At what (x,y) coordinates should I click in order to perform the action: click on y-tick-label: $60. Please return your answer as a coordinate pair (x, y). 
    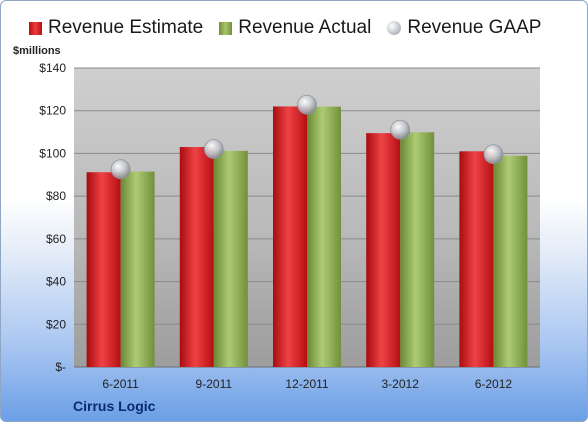
    Looking at the image, I should click on (56, 239).